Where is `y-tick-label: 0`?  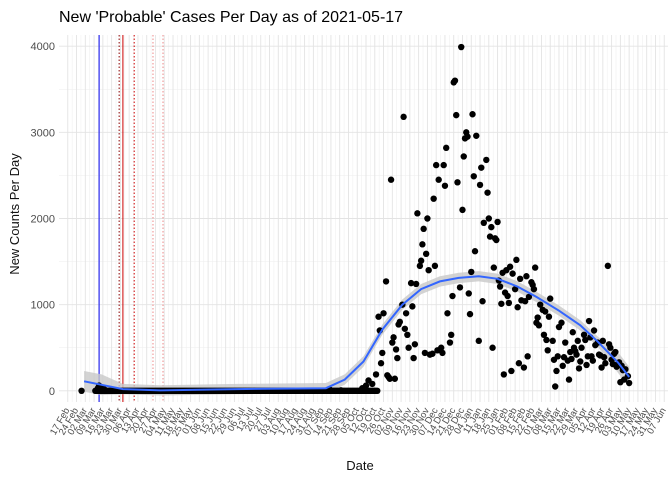 y-tick-label: 0 is located at coordinates (52, 392).